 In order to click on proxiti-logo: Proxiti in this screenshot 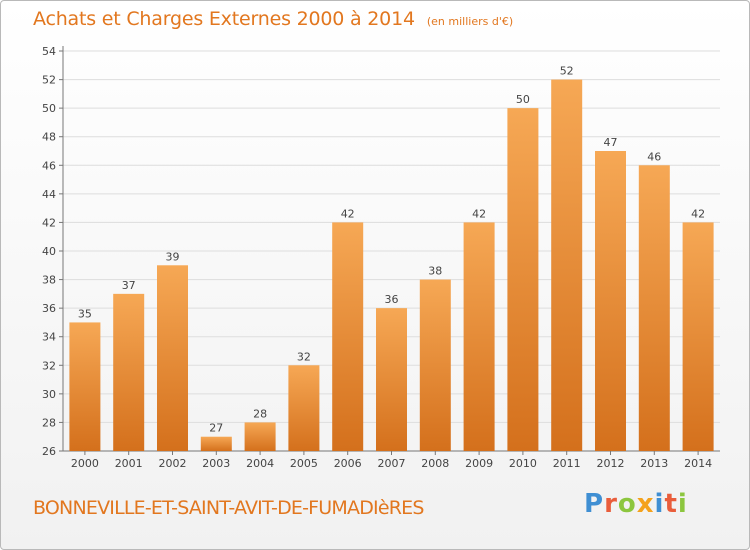, I will do `click(636, 504)`.